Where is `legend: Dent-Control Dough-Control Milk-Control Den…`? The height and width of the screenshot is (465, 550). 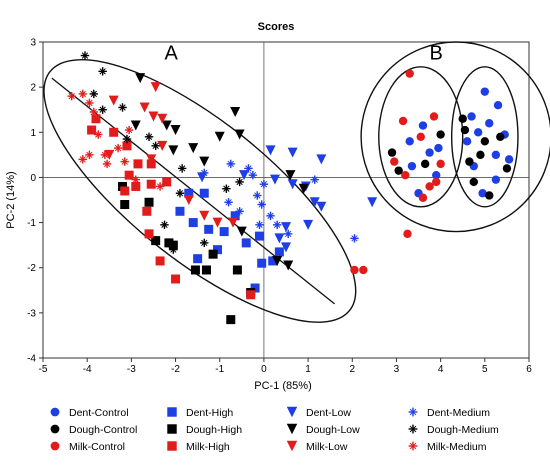
legend: Dent-Control Dough-Control Milk-Control Den… is located at coordinates (274, 429).